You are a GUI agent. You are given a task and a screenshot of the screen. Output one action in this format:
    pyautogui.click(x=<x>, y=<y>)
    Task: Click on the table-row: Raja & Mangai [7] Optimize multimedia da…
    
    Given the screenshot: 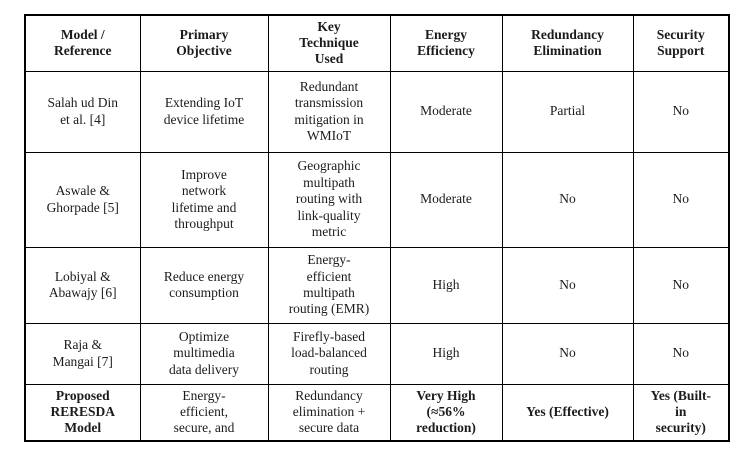 What is the action you would take?
    pyautogui.click(x=377, y=353)
    